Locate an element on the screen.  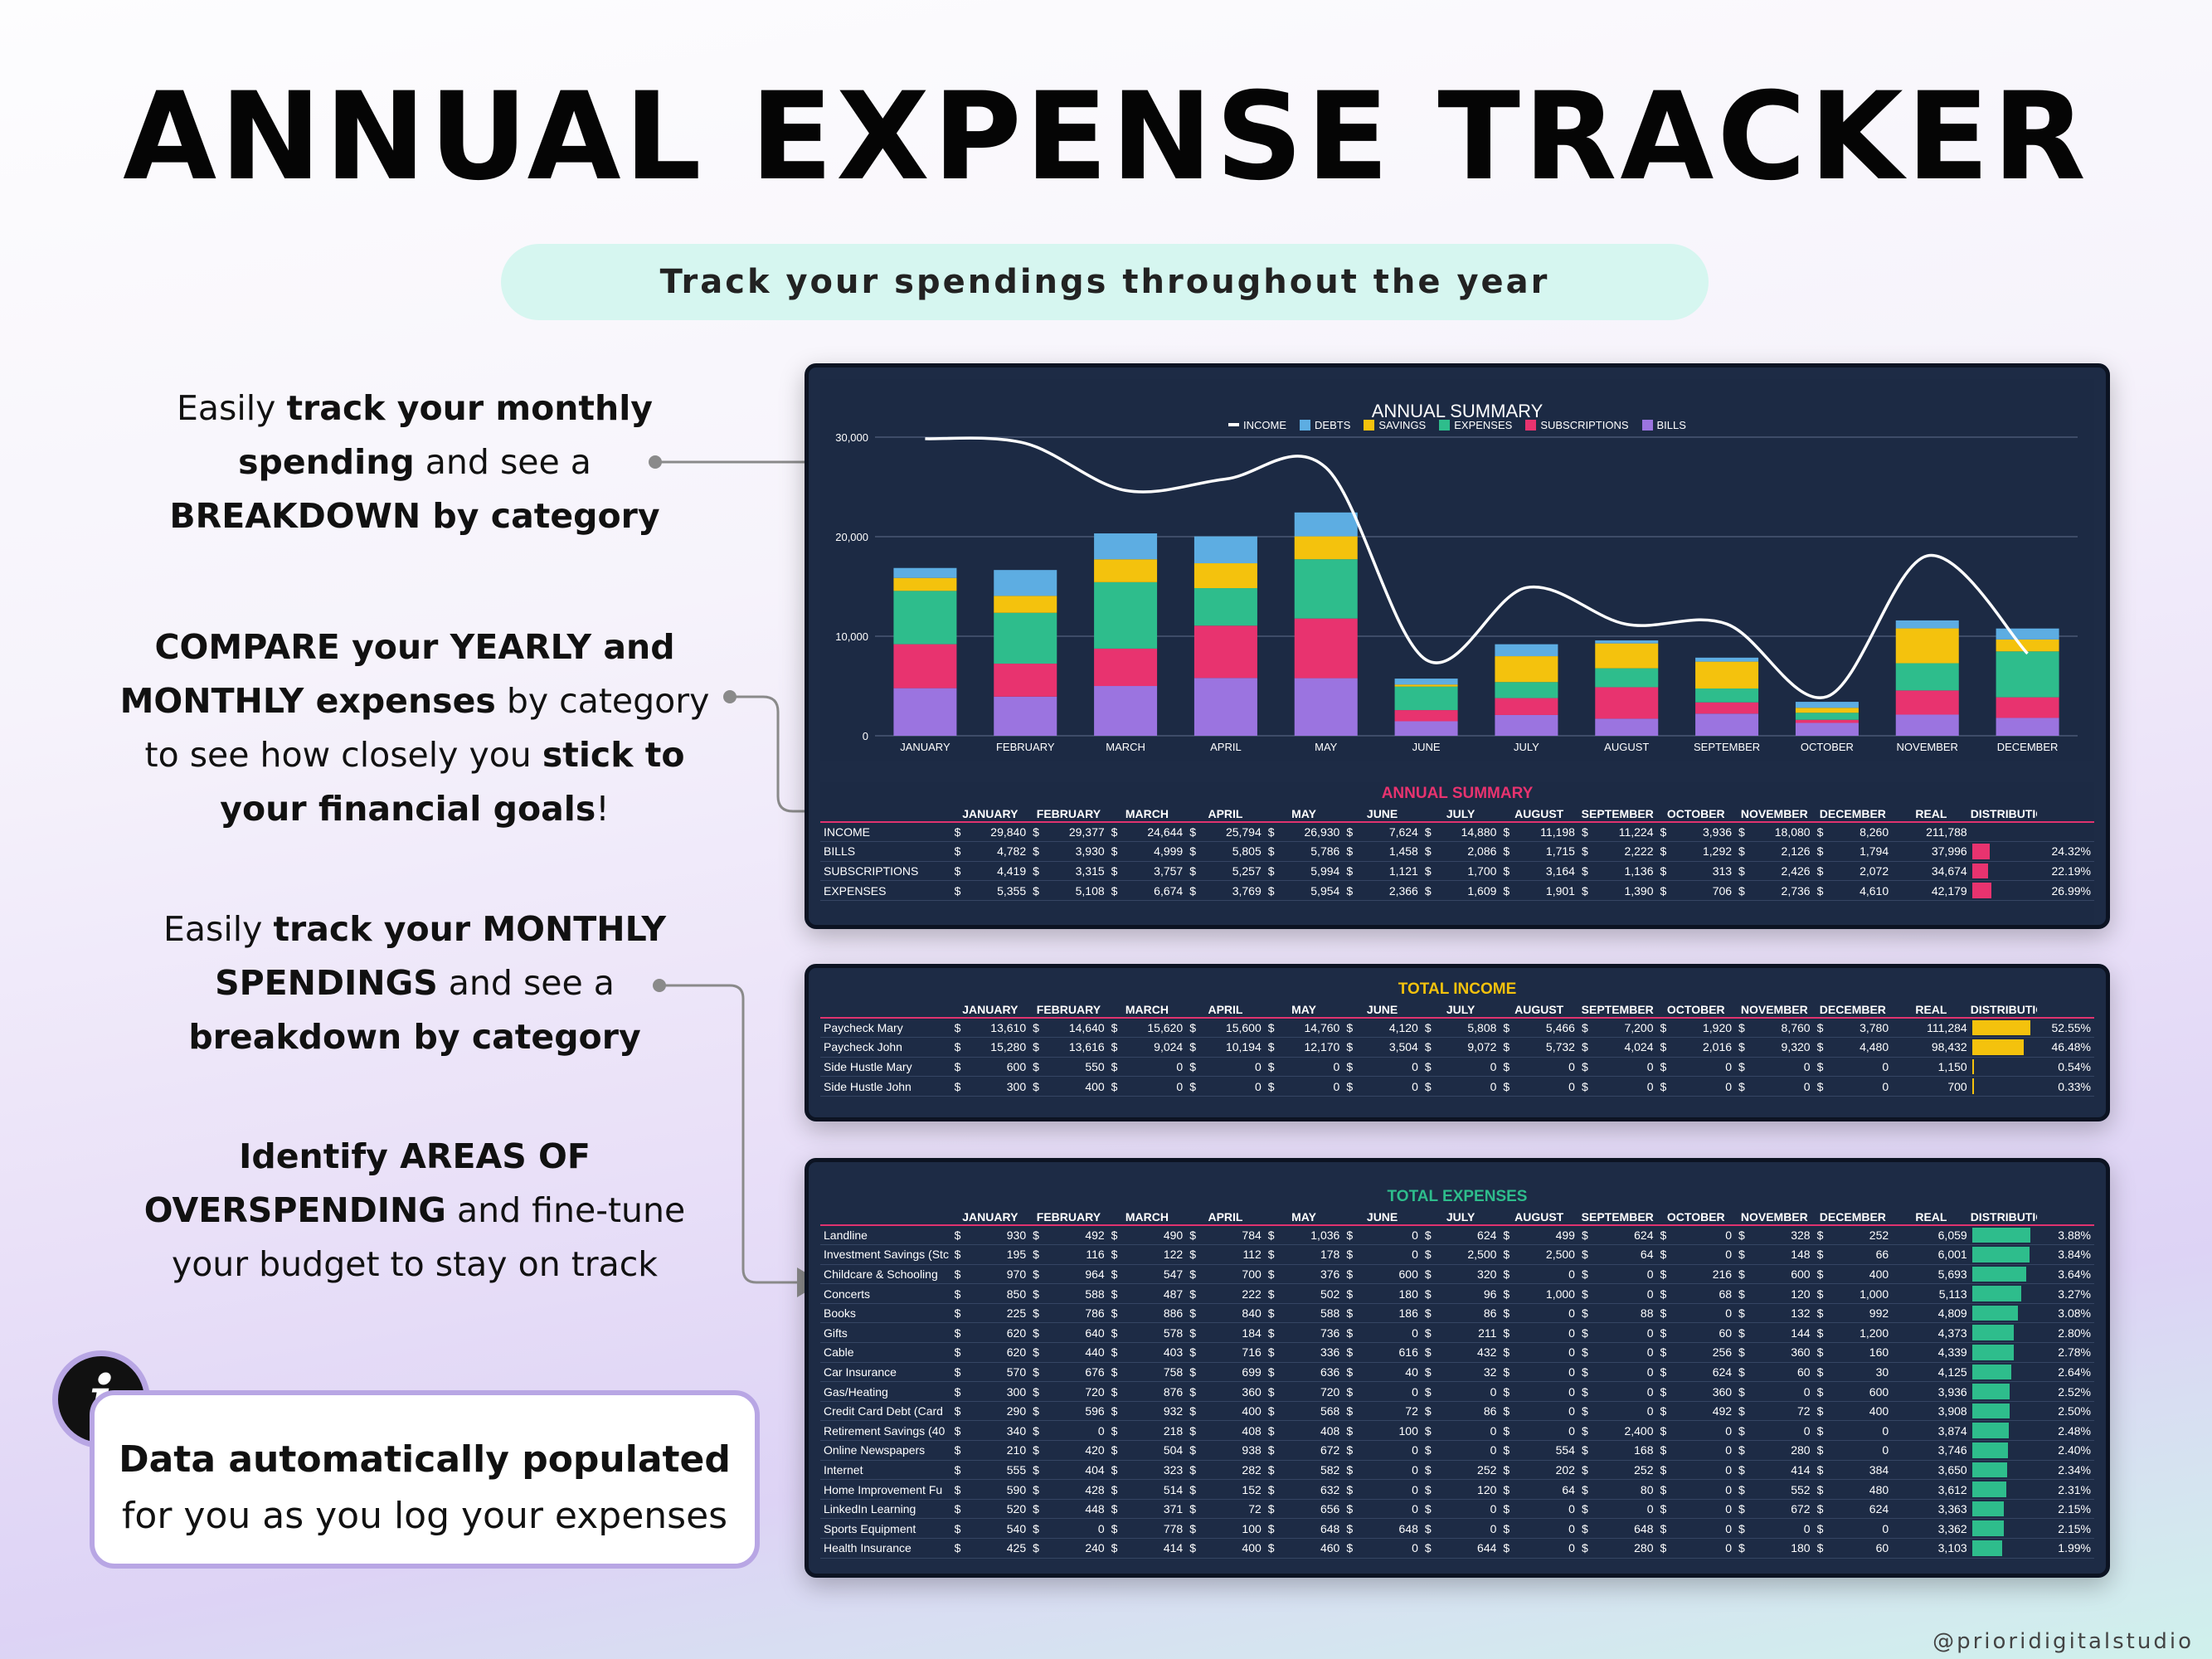
row-label: Investment Savings (Stc is located at coordinates (885, 1254).